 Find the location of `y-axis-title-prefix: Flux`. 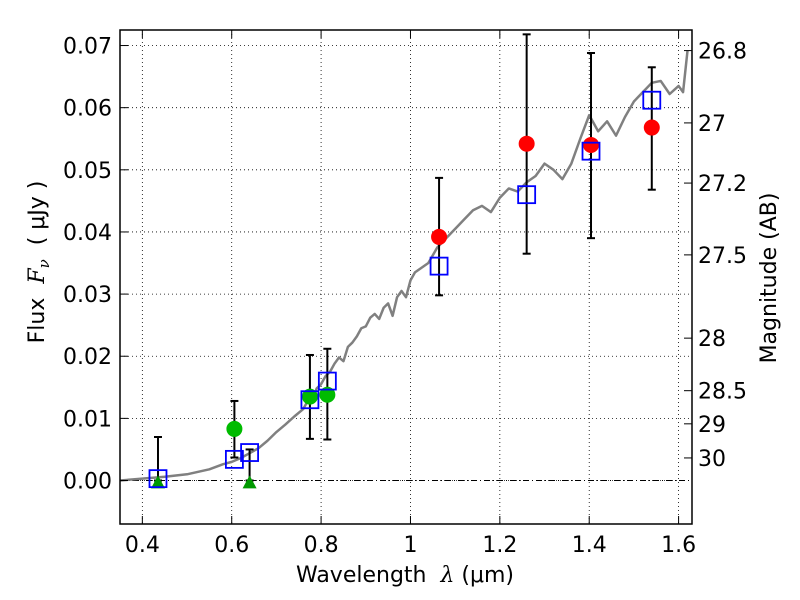

y-axis-title-prefix: Flux is located at coordinates (37, 314).